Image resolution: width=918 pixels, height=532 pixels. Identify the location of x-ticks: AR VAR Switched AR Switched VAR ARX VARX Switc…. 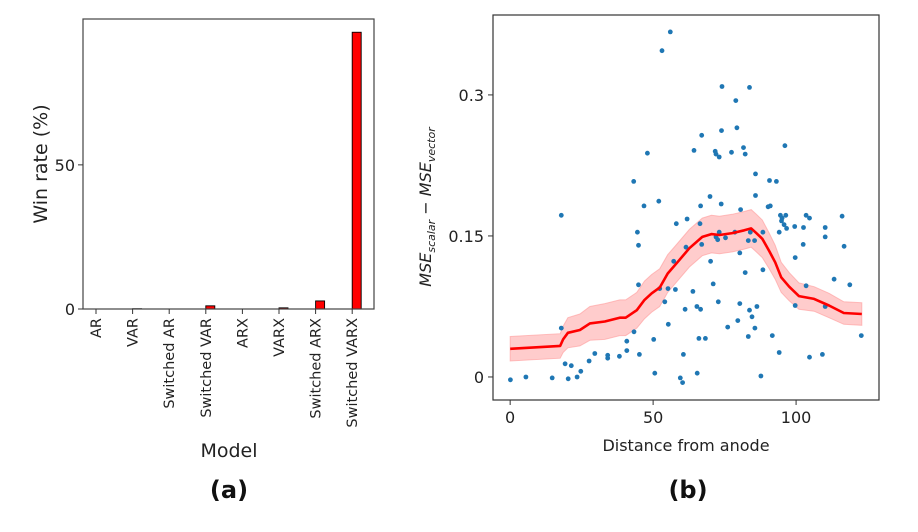
(225, 368).